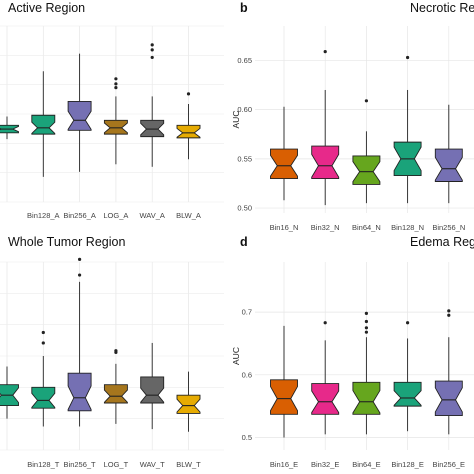 The height and width of the screenshot is (474, 474). I want to click on y-tick-label: 0.5, so click(247, 437).